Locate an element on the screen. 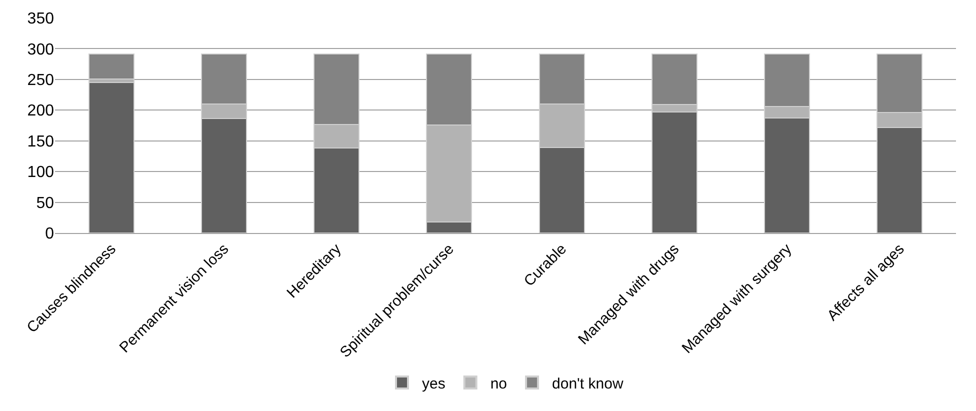 This screenshot has height=411, width=976. y-tick-label: 100 is located at coordinates (40, 173).